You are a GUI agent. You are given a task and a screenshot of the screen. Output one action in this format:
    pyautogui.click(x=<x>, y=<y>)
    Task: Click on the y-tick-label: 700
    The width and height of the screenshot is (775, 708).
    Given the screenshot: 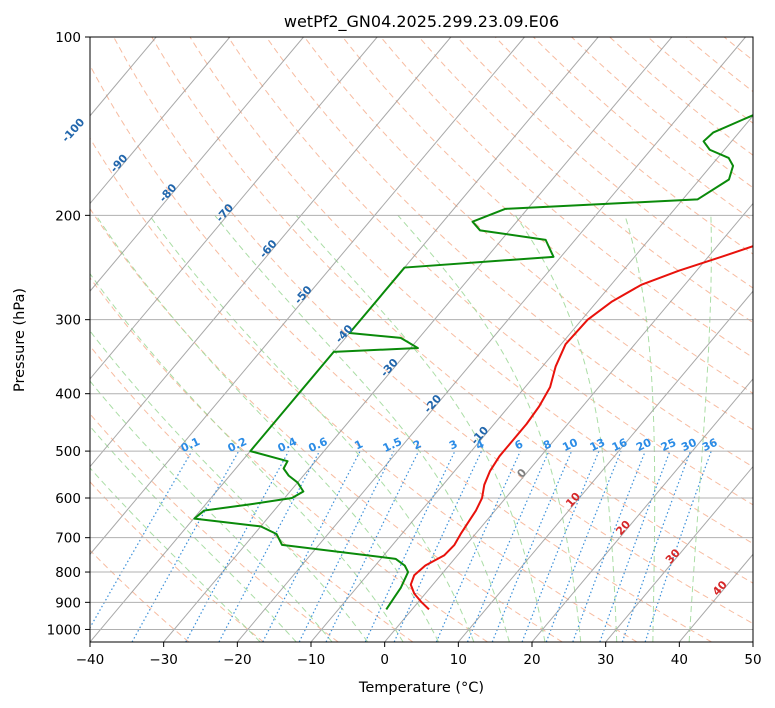 What is the action you would take?
    pyautogui.click(x=68, y=539)
    